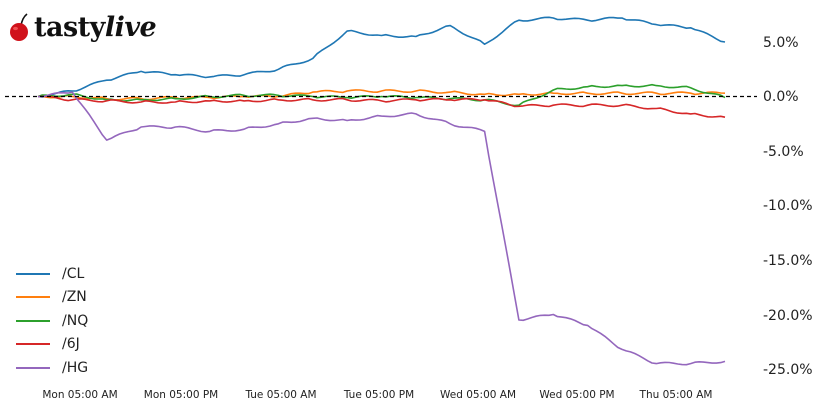 Image resolution: width=817 pixels, height=407 pixels. I want to click on tastylive-logo: tastylive, so click(82, 27).